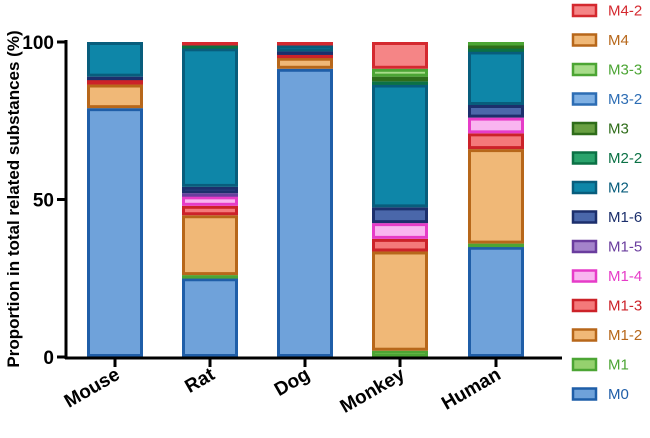 This screenshot has height=438, width=650. What do you see at coordinates (400, 146) in the screenshot?
I see `bar-segment-monkey-m2` at bounding box center [400, 146].